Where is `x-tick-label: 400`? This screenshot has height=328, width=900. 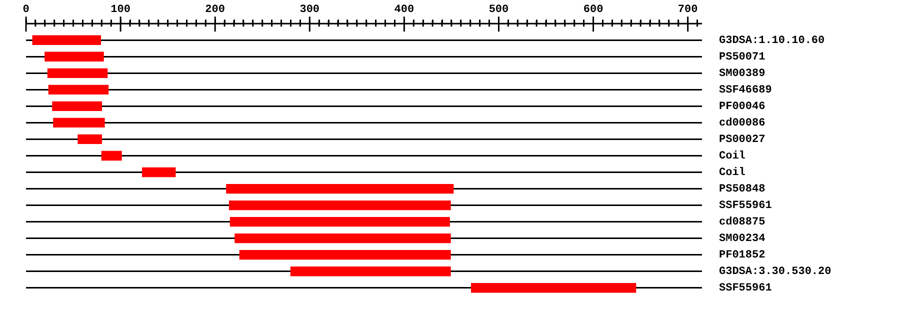 x-tick-label: 400 is located at coordinates (404, 10).